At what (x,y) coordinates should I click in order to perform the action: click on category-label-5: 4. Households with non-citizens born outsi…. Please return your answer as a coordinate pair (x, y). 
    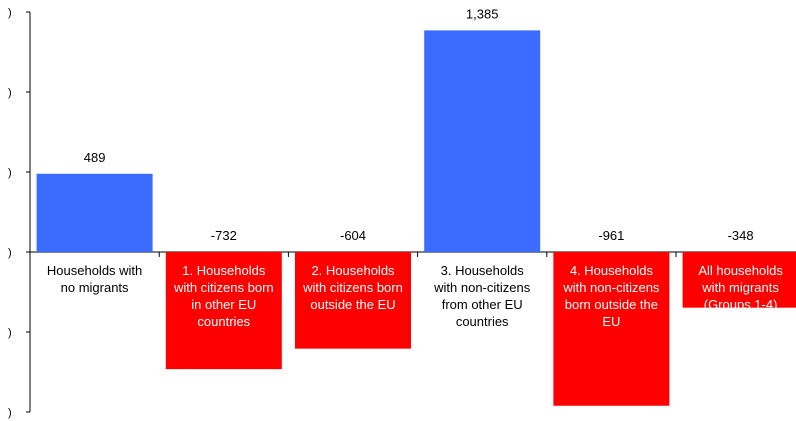
    Looking at the image, I should click on (611, 296).